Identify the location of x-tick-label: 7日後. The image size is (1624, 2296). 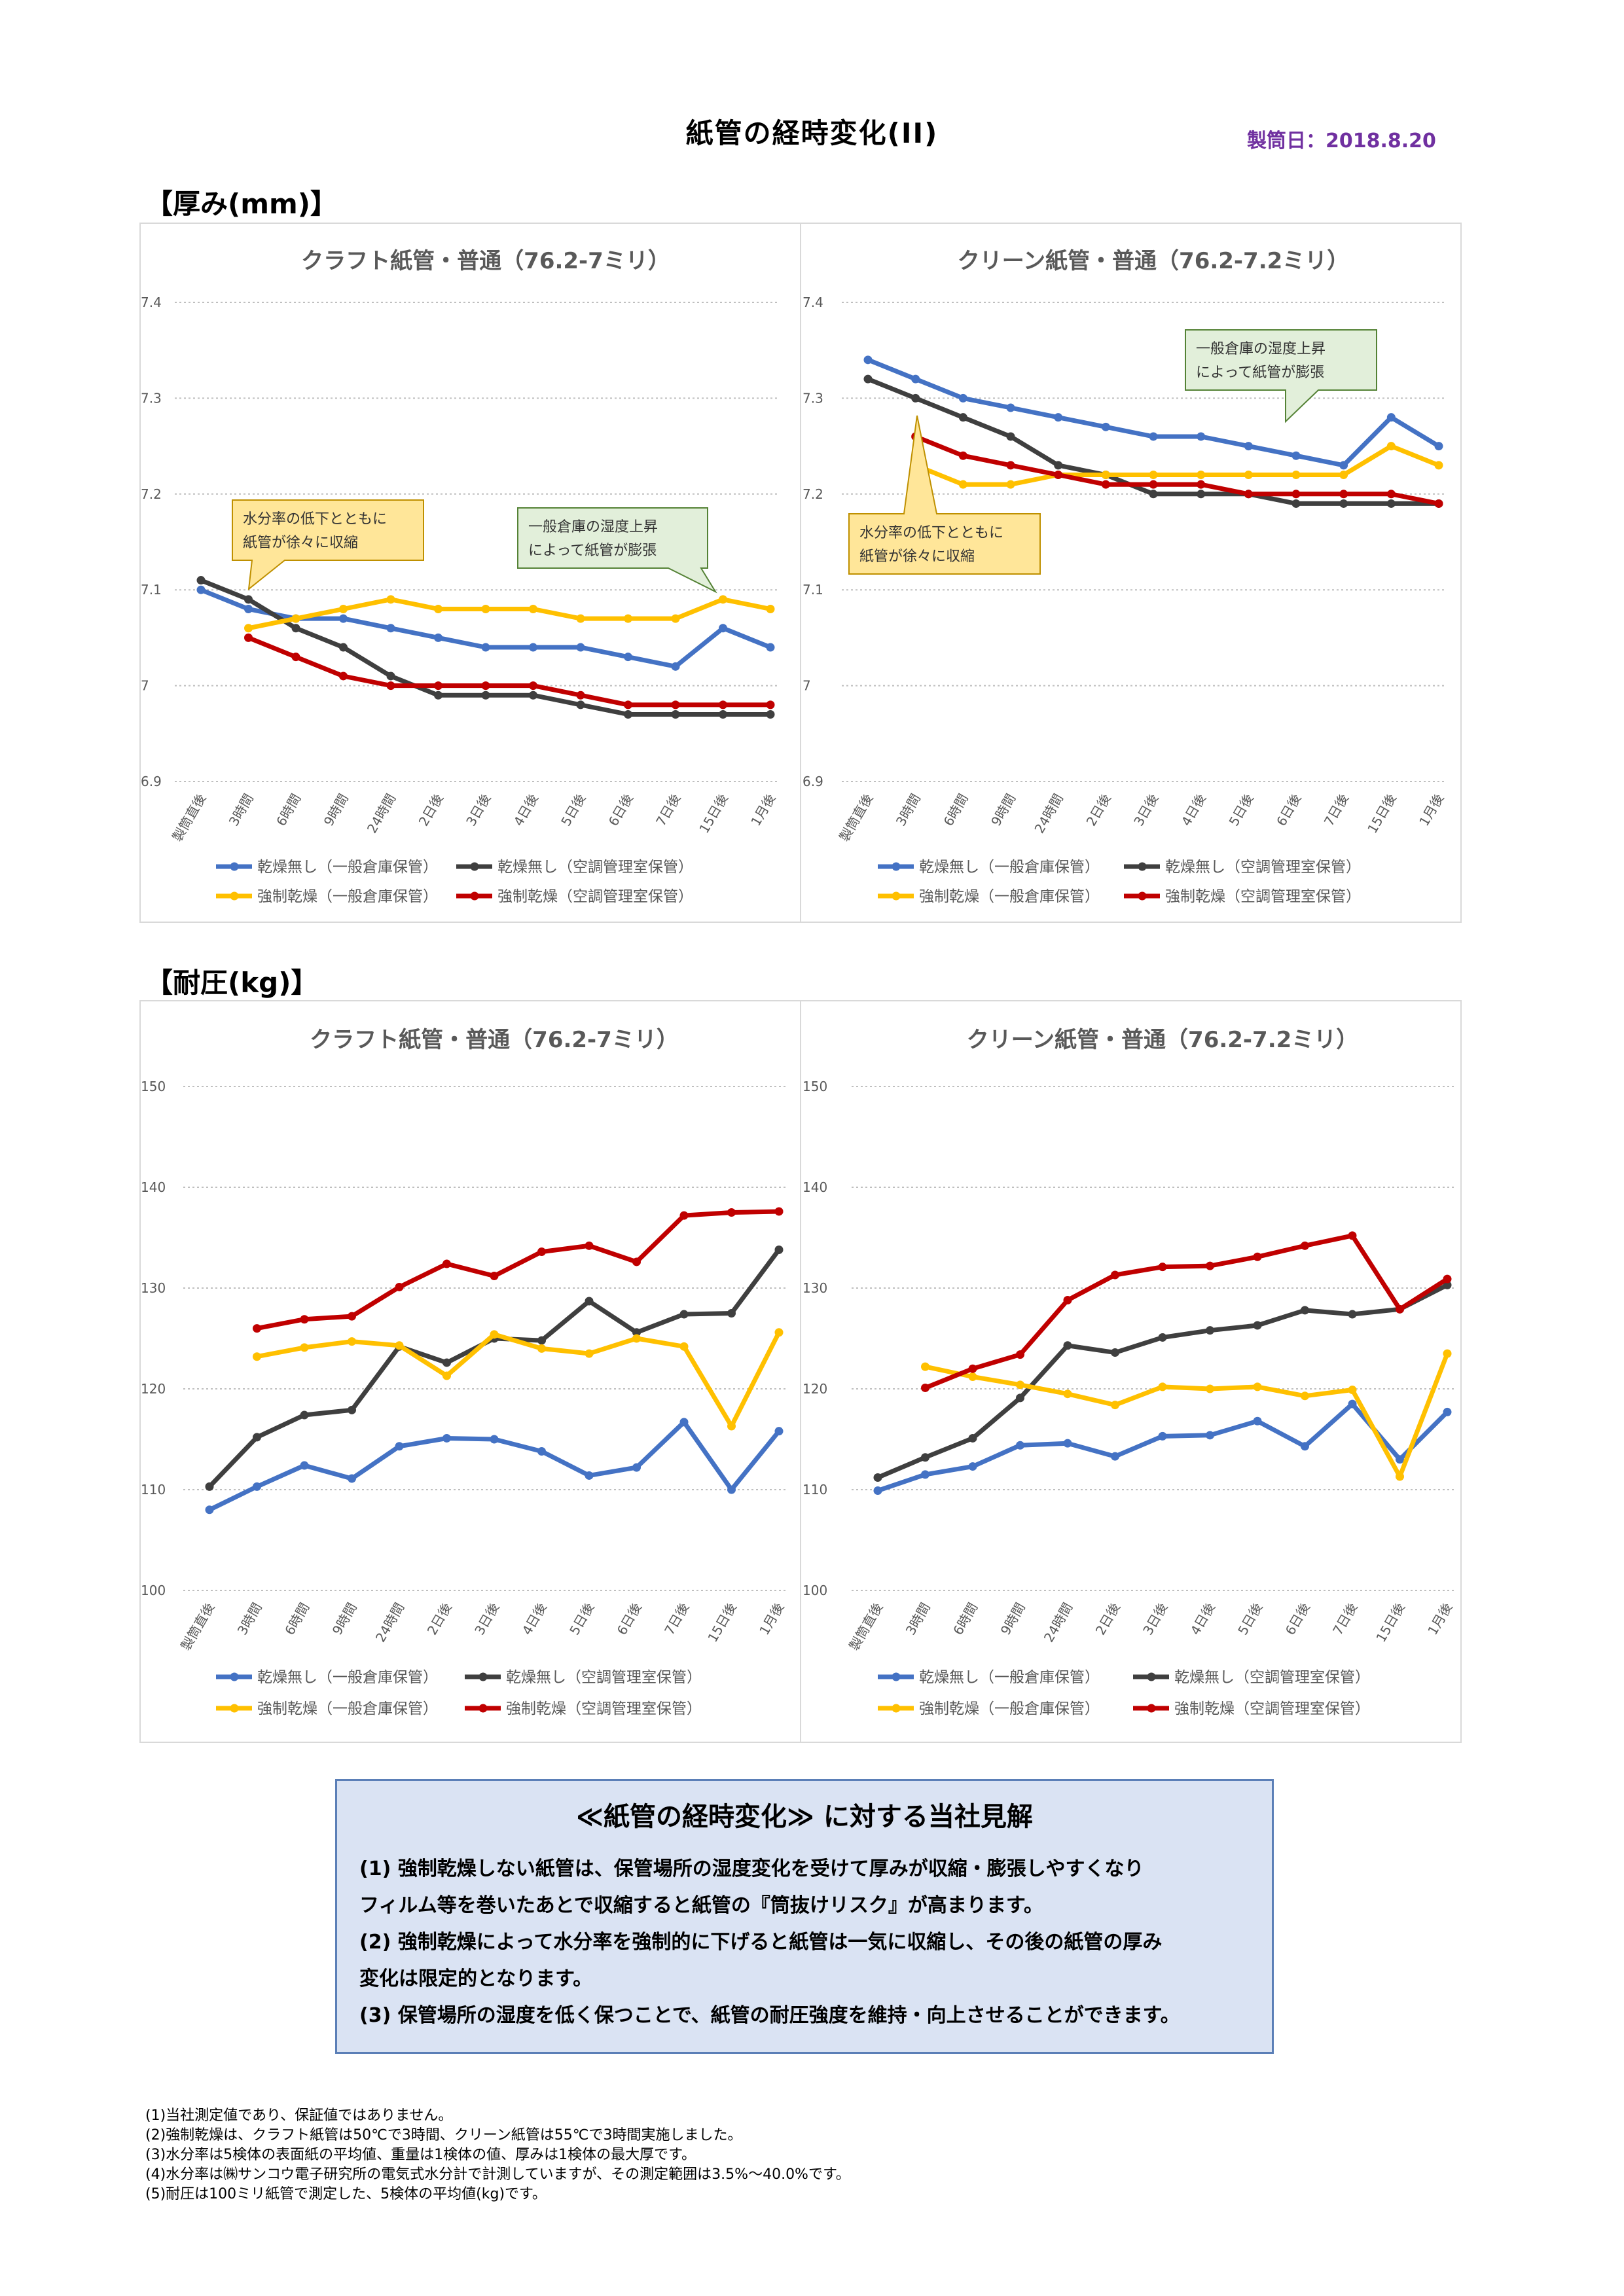
(668, 810).